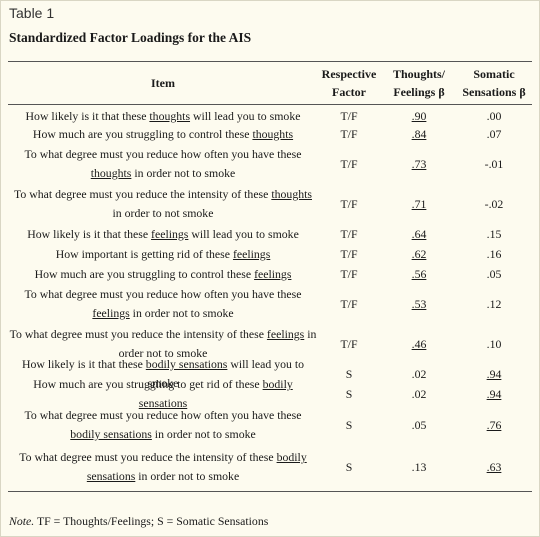 The image size is (540, 537). I want to click on table-title: Standardized Factor Loadings for the AIS, so click(130, 37).